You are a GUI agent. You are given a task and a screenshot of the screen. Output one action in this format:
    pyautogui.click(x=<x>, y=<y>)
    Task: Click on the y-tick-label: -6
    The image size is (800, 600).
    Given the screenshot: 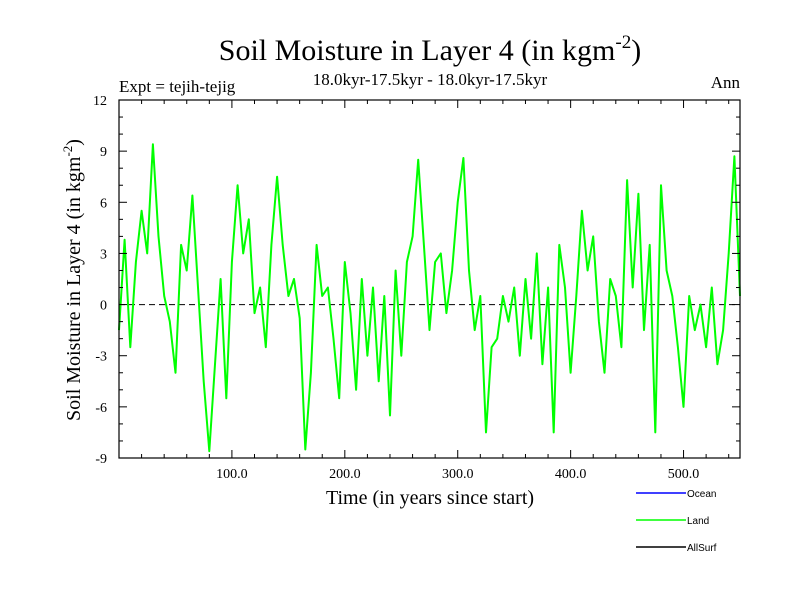 What is the action you would take?
    pyautogui.click(x=101, y=408)
    